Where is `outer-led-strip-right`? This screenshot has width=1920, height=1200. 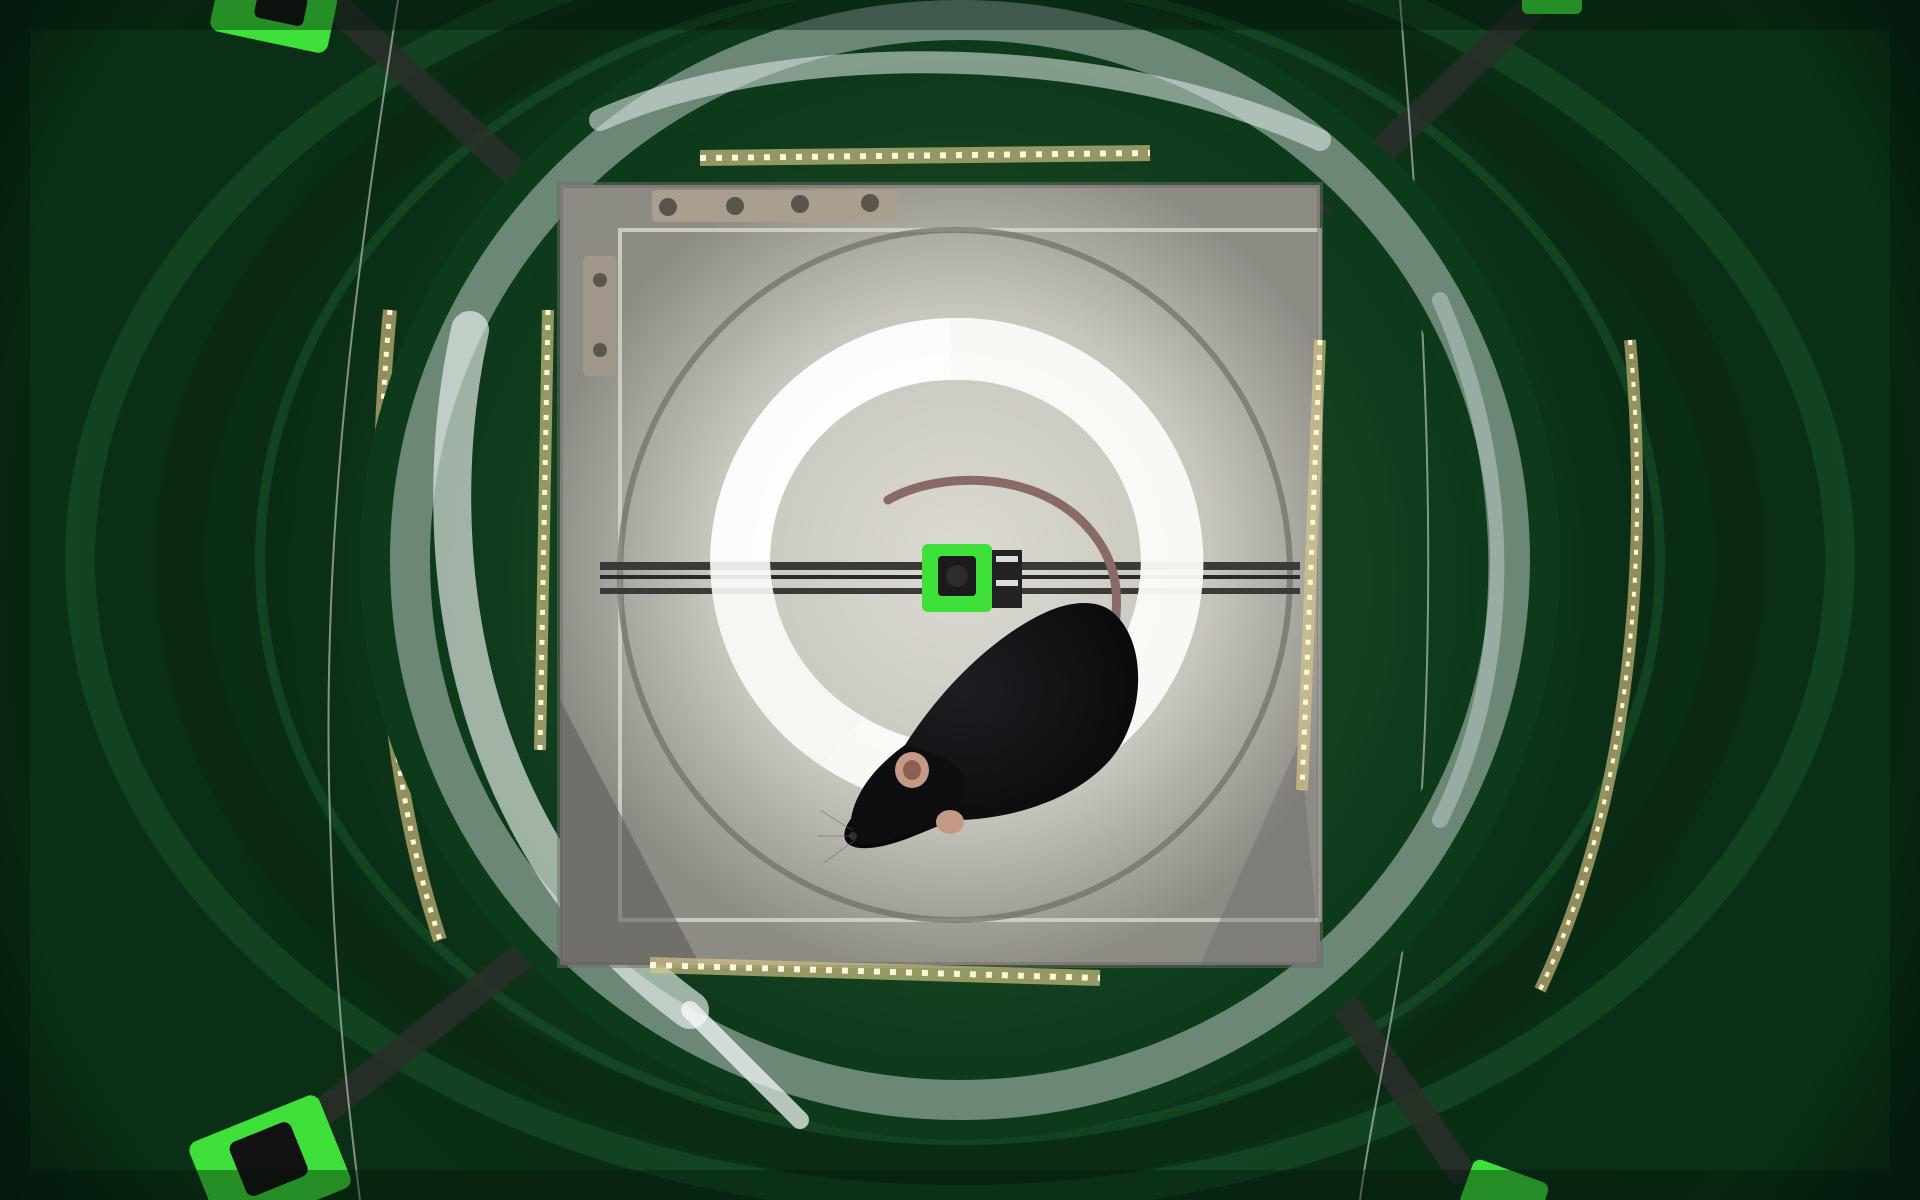
outer-led-strip-right is located at coordinates (1589, 666).